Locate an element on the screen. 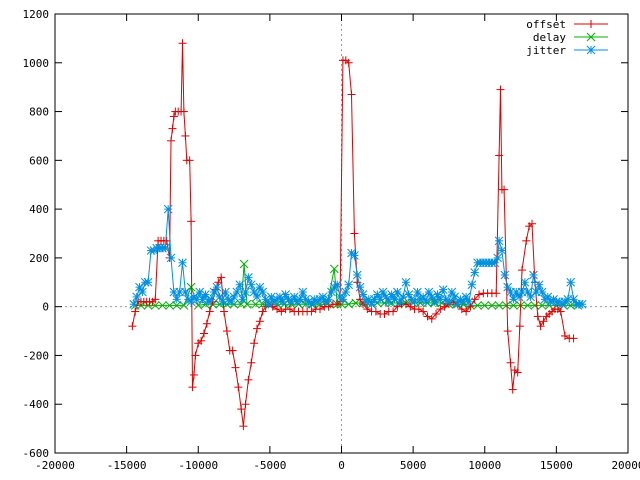 This screenshot has width=640, height=480. y-tick-label: 400 is located at coordinates (39, 209).